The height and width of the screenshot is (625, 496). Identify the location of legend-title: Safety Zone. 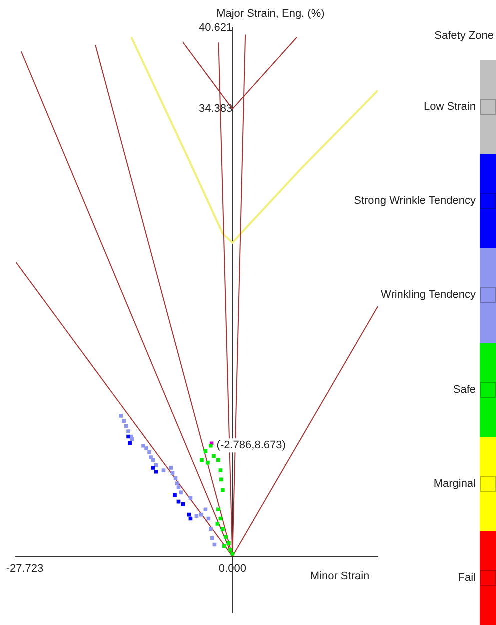
(464, 36).